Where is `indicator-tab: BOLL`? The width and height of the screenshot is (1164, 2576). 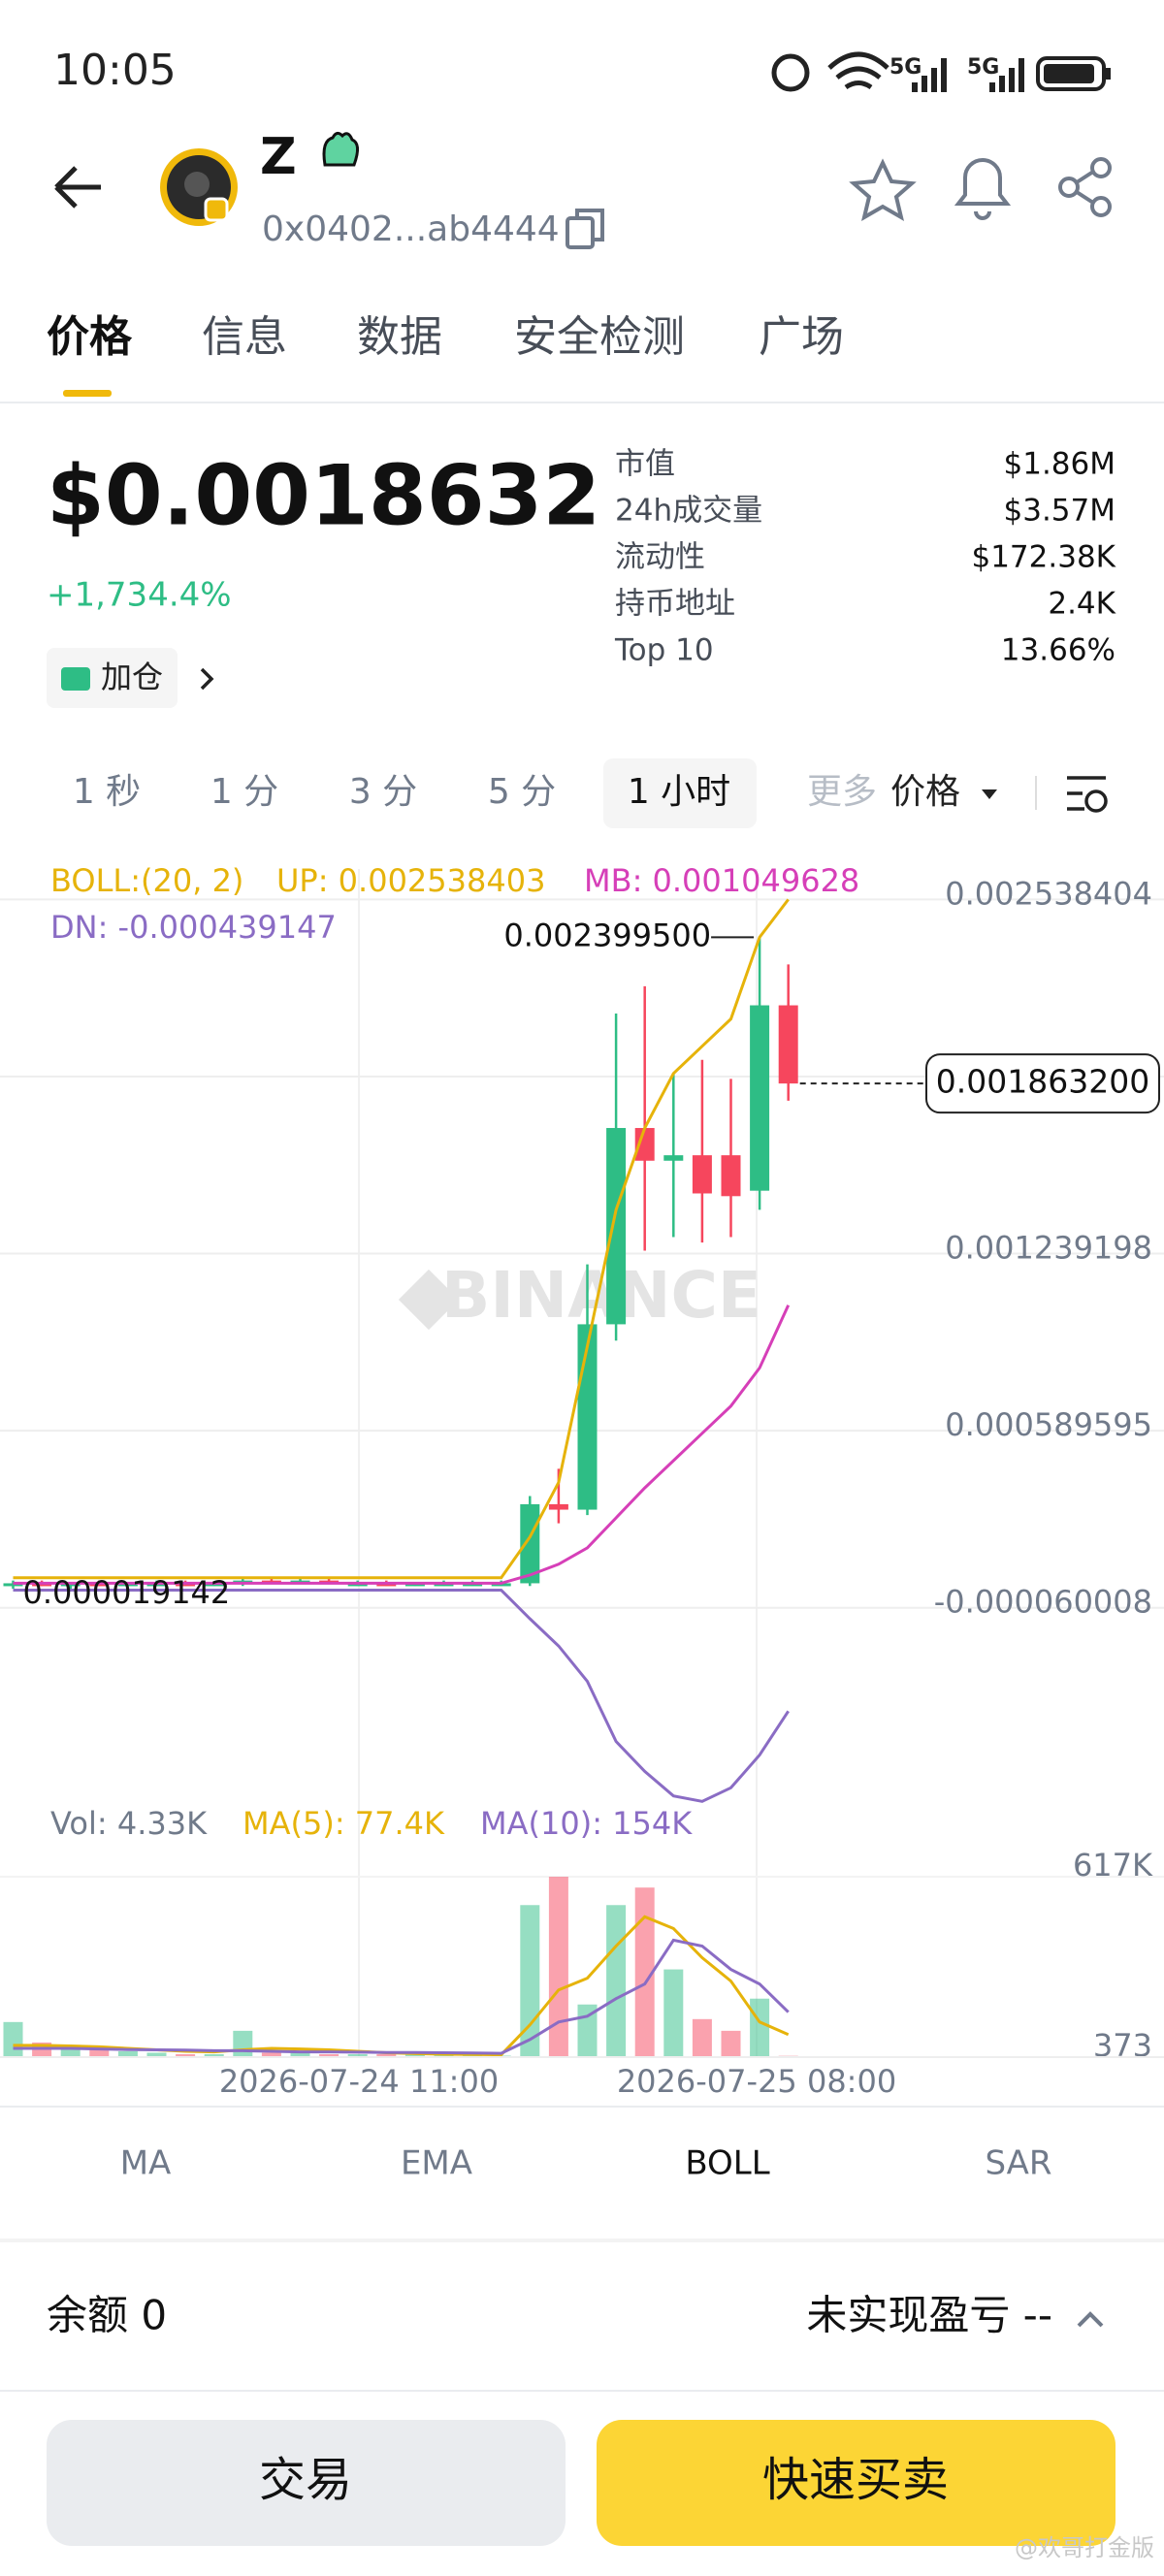 indicator-tab: BOLL is located at coordinates (727, 2163).